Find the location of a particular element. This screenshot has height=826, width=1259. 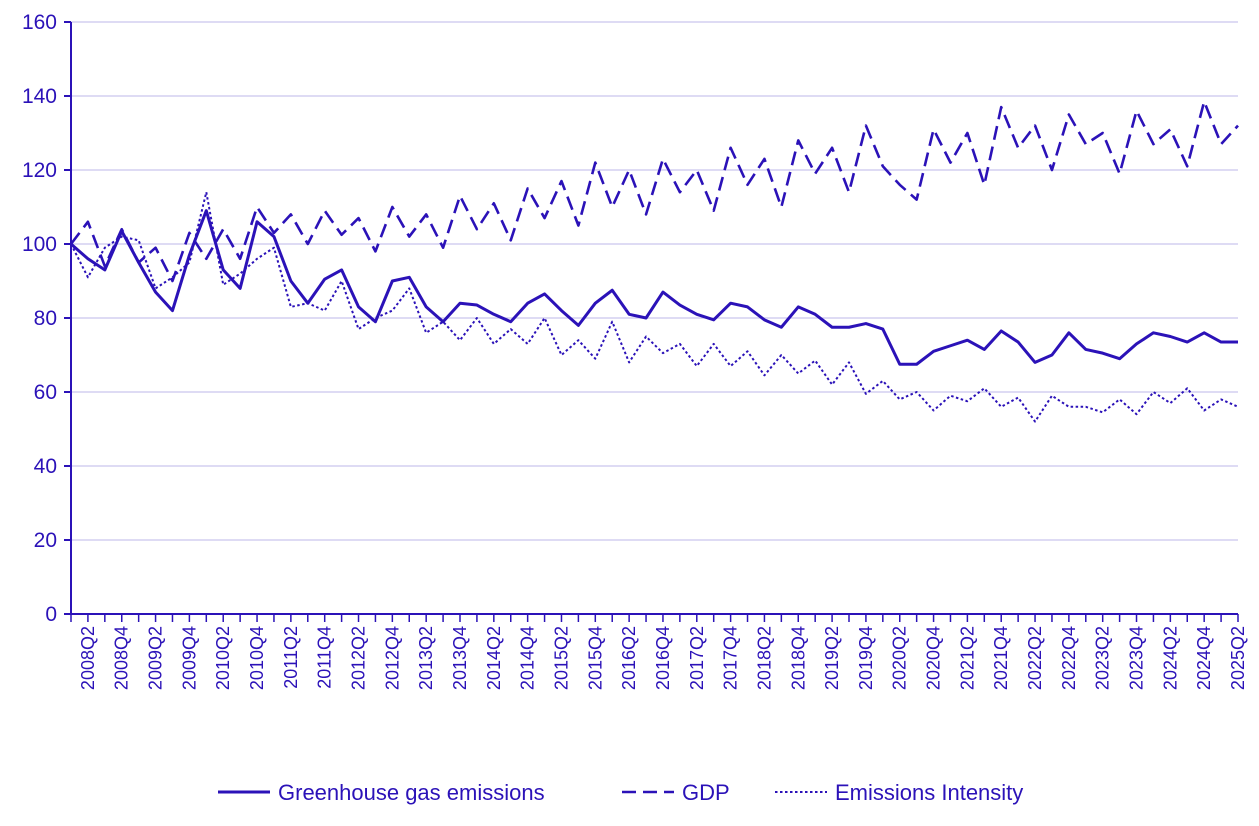

x-tick-label-2010Q4: 2010Q4 is located at coordinates (257, 658).